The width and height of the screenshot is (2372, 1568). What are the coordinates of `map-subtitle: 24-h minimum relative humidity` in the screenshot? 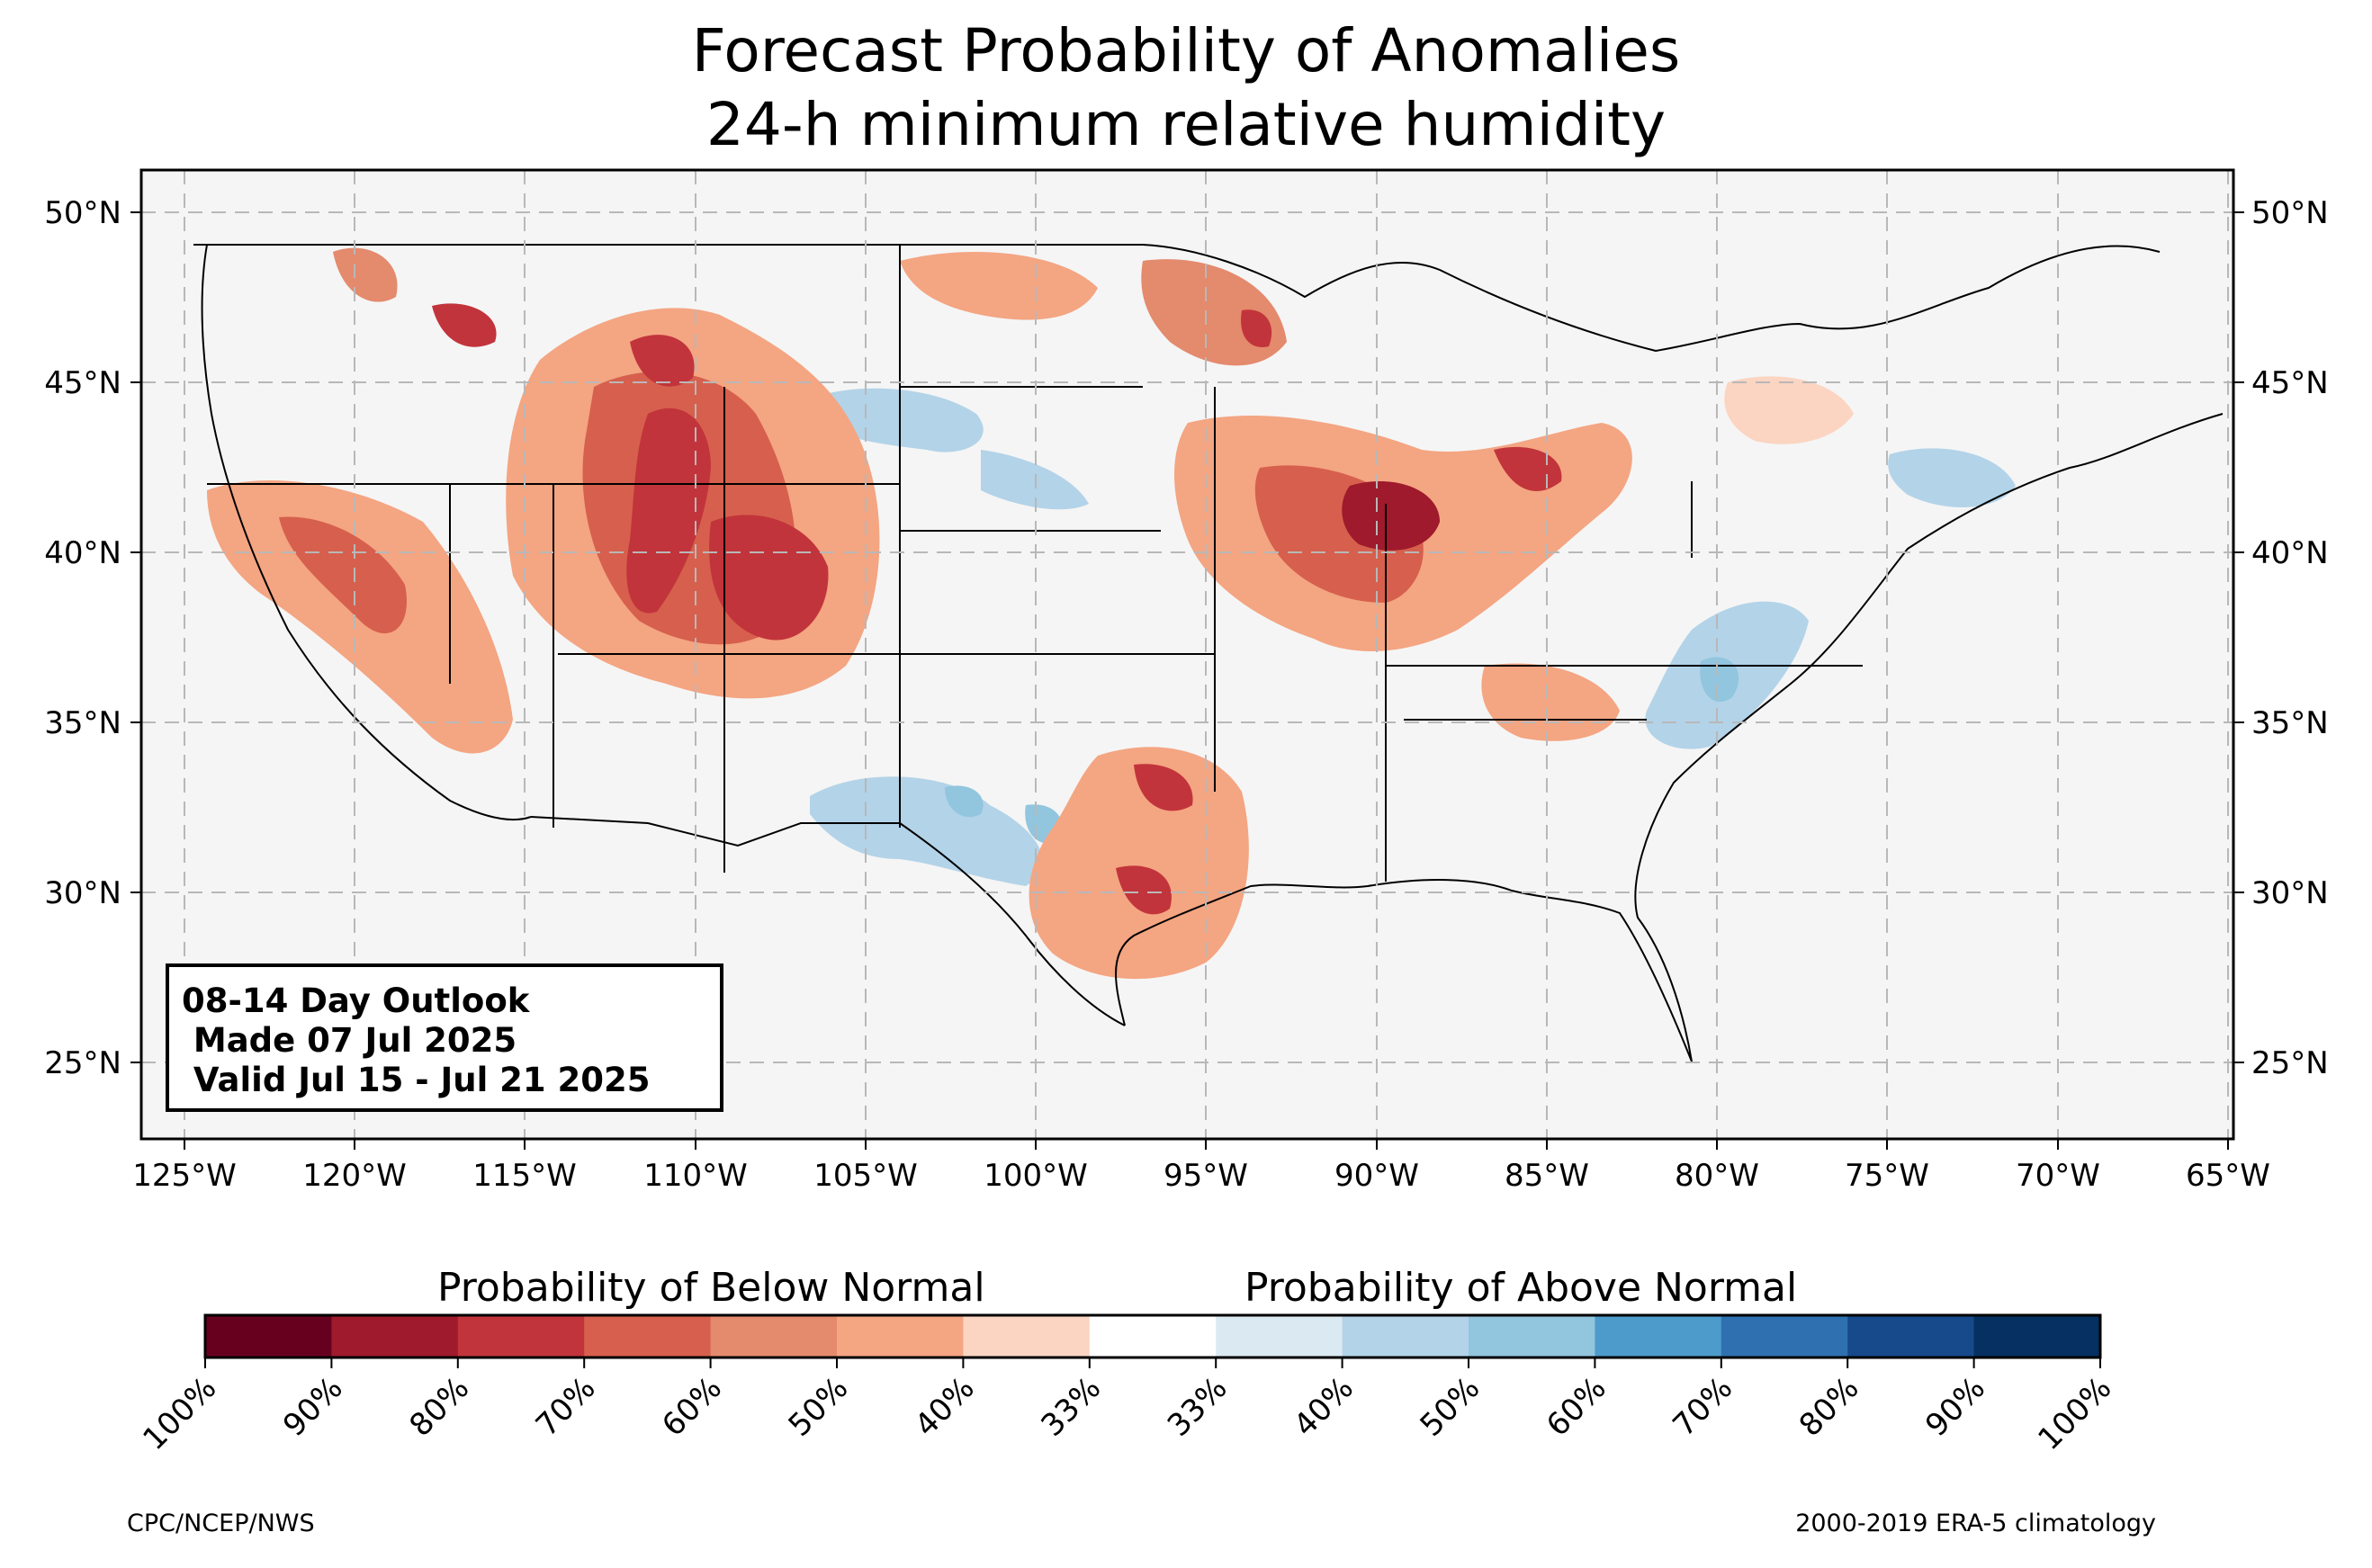 It's located at (1186, 124).